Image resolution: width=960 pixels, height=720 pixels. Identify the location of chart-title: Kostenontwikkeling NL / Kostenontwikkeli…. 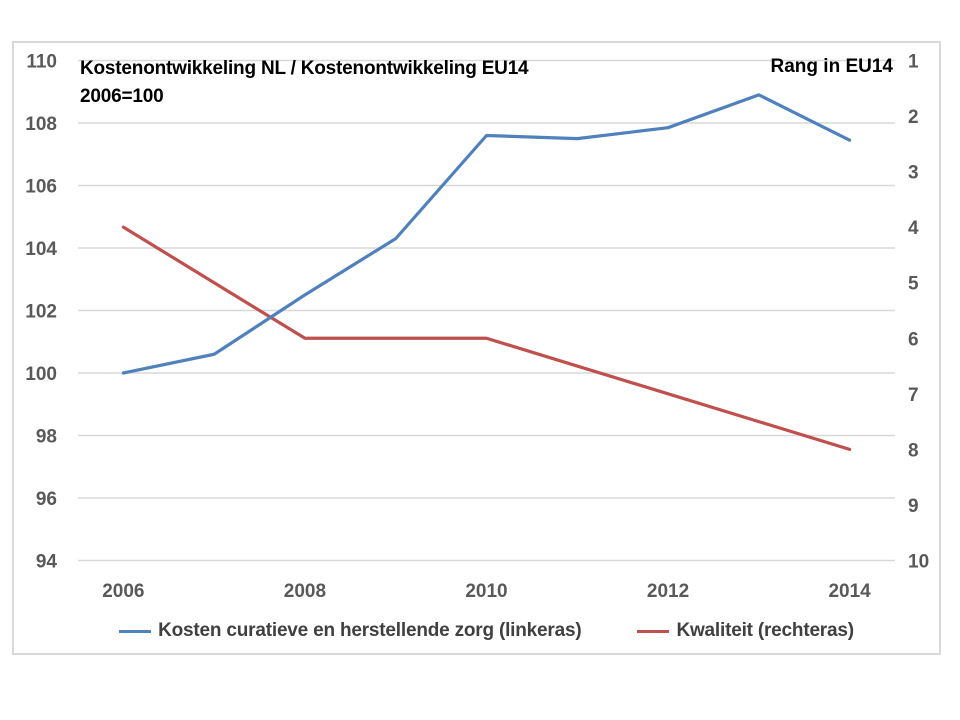
(304, 83).